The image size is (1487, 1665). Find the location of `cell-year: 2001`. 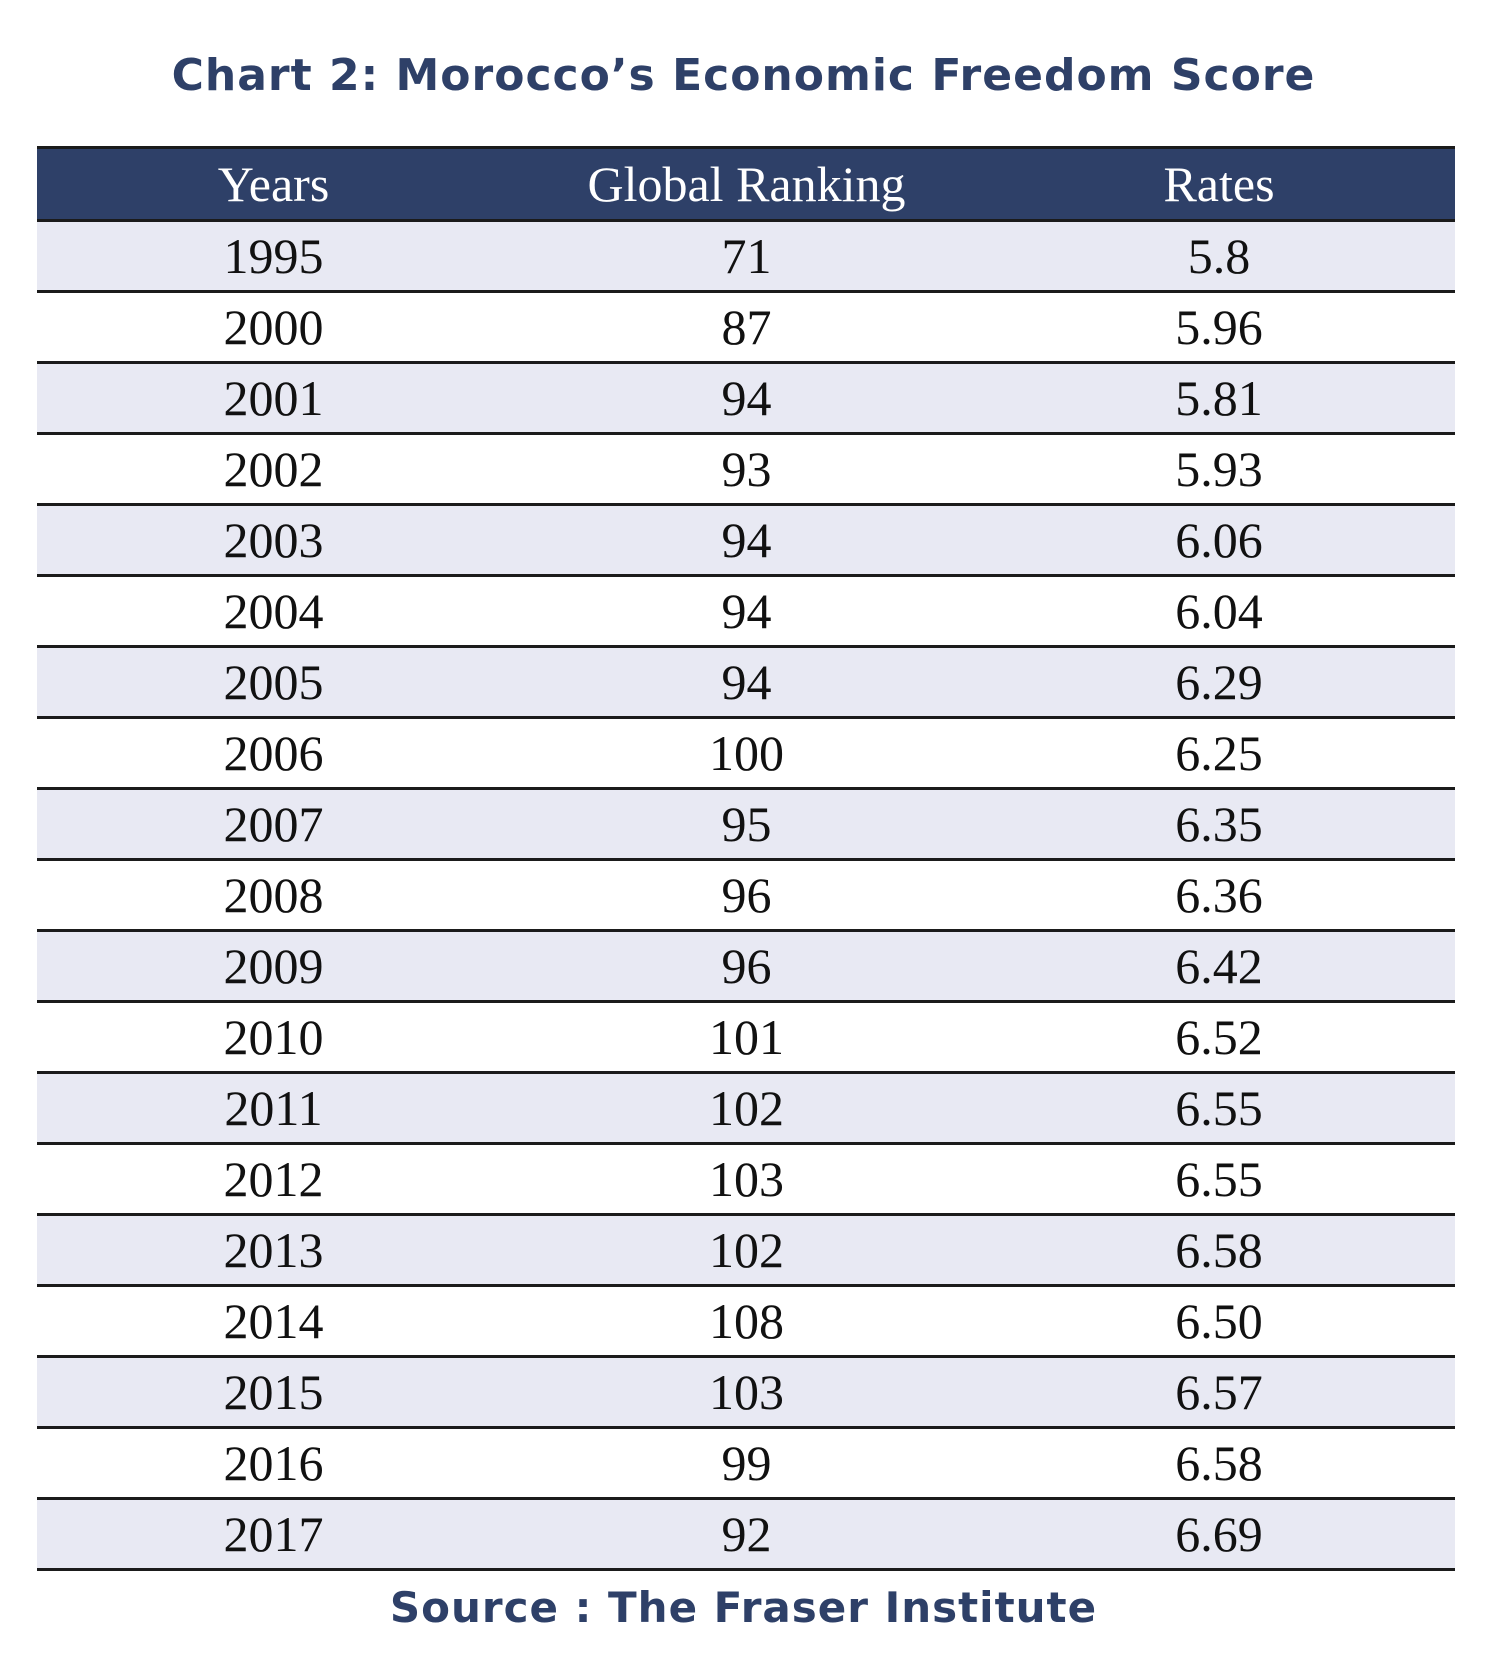

cell-year: 2001 is located at coordinates (273, 398).